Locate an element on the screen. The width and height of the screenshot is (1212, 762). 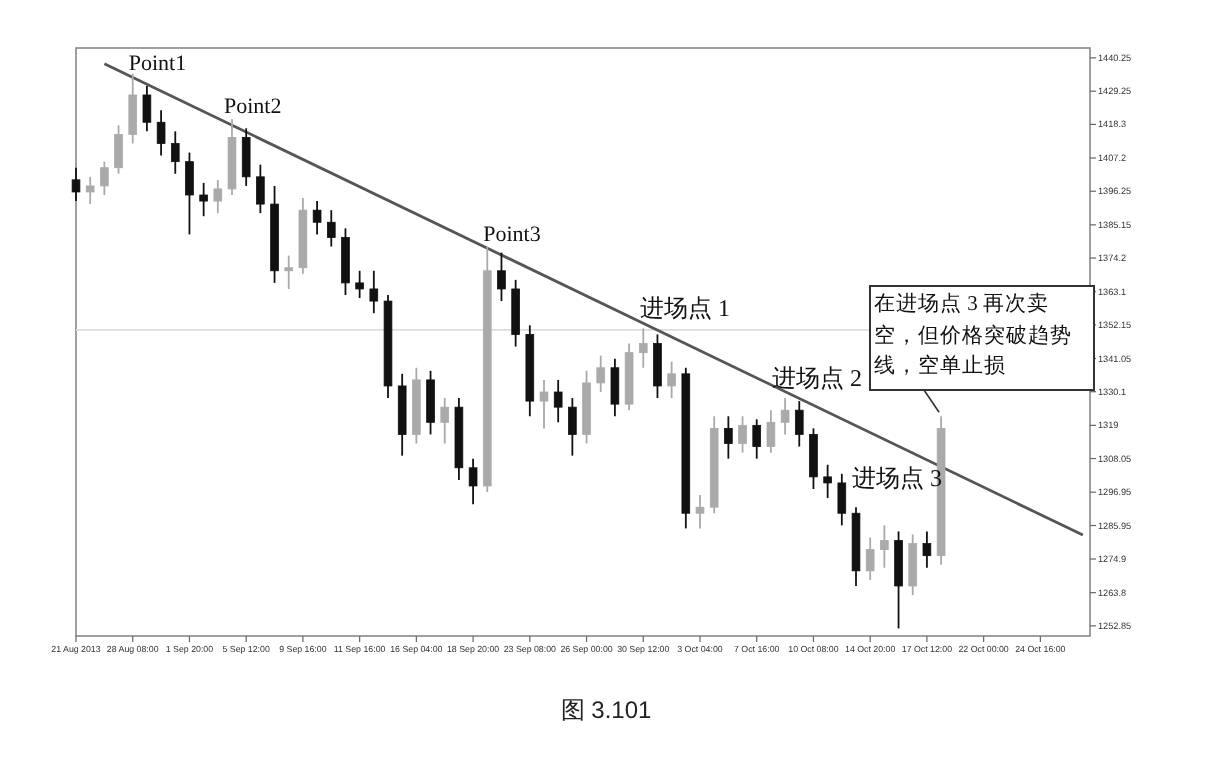
annotation: 进场点 2 is located at coordinates (817, 378).